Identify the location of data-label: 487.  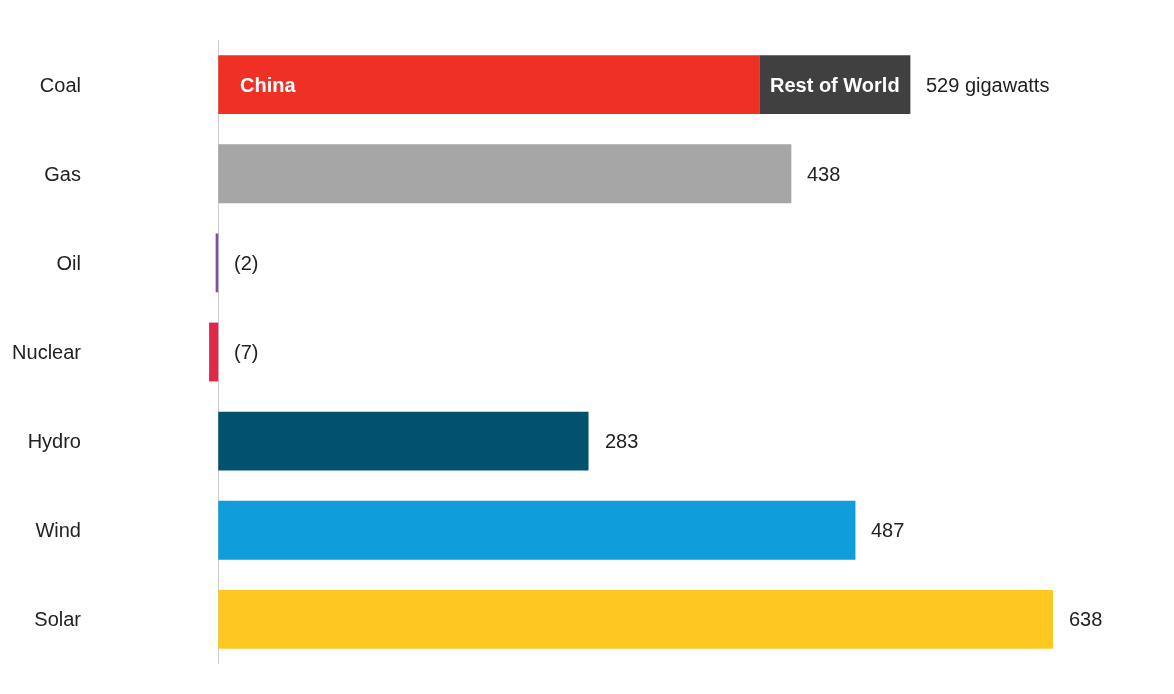
(888, 530).